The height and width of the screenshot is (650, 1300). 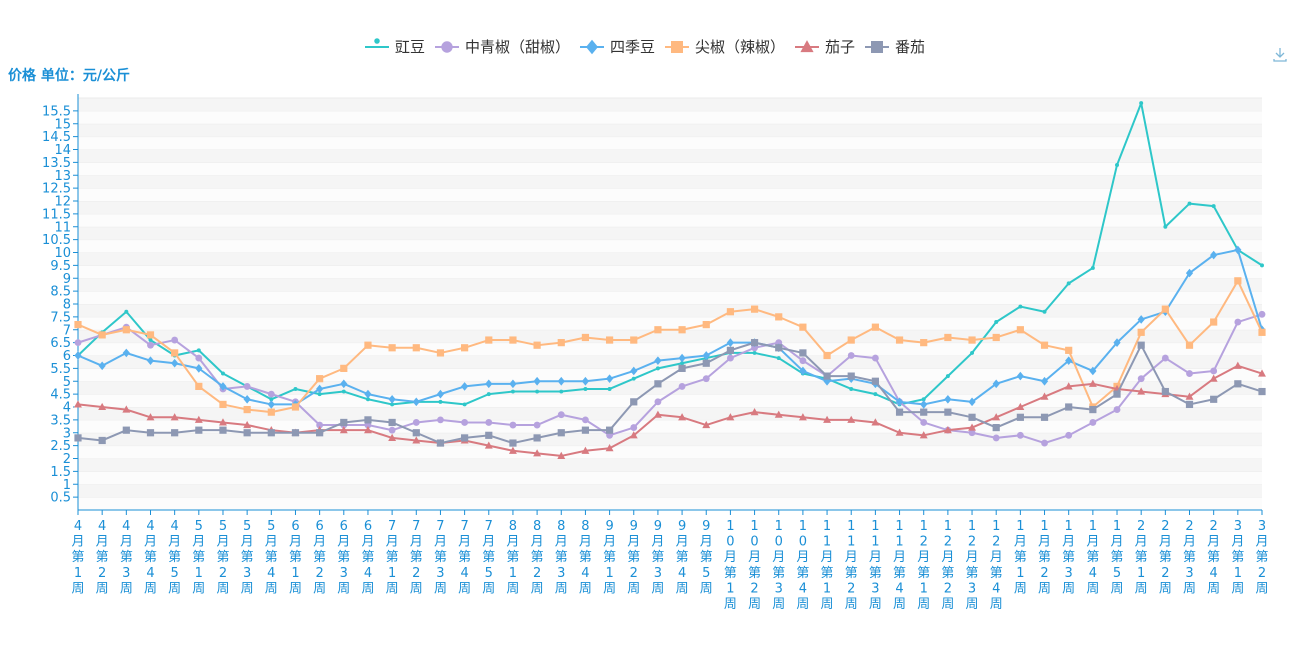 What do you see at coordinates (725, 47) in the screenshot?
I see `legend-item: 尖椒（辣椒）` at bounding box center [725, 47].